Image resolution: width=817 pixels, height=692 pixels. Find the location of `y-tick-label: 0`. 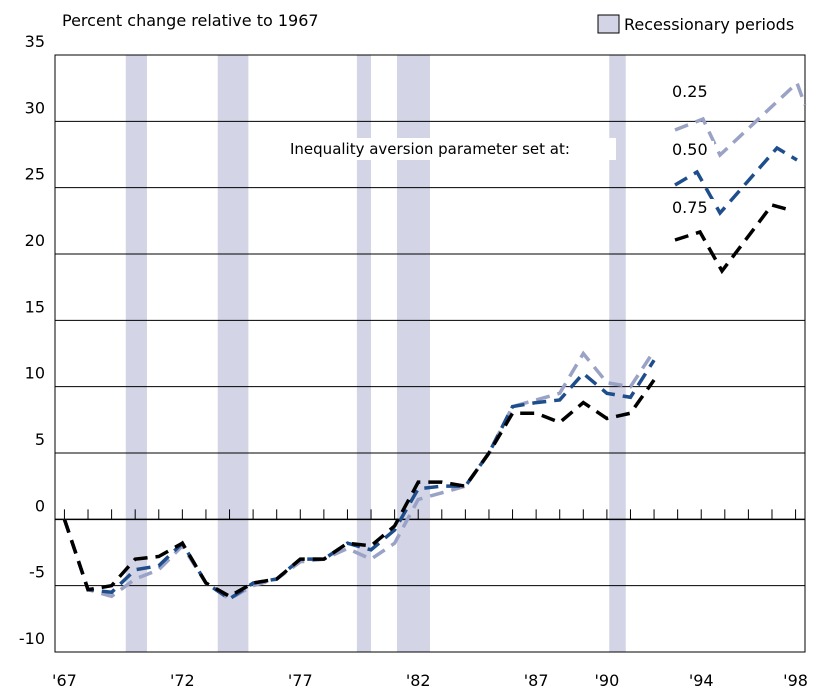

y-tick-label: 0 is located at coordinates (40, 505).